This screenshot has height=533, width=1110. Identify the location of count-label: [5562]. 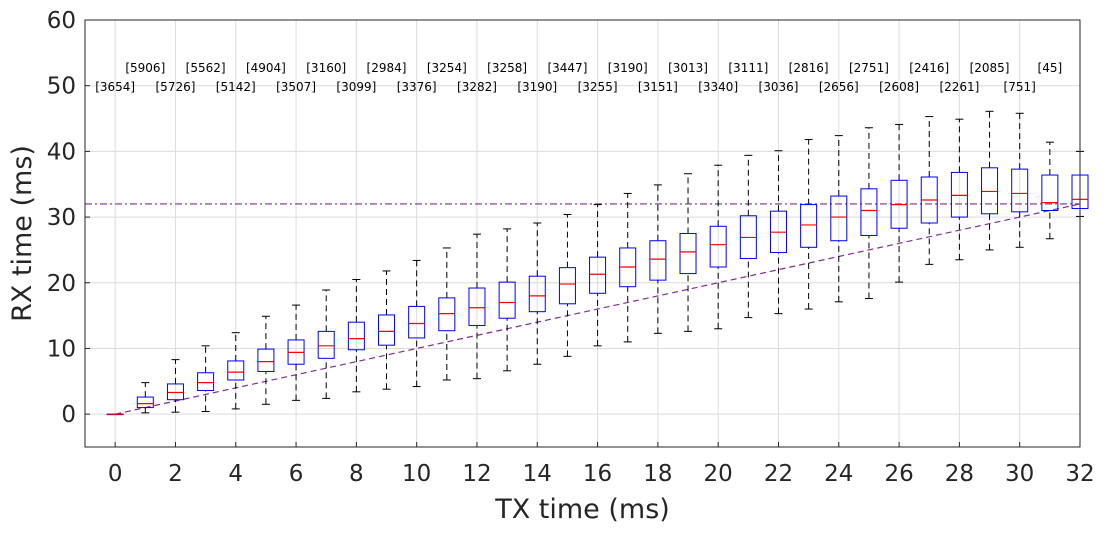
(206, 68).